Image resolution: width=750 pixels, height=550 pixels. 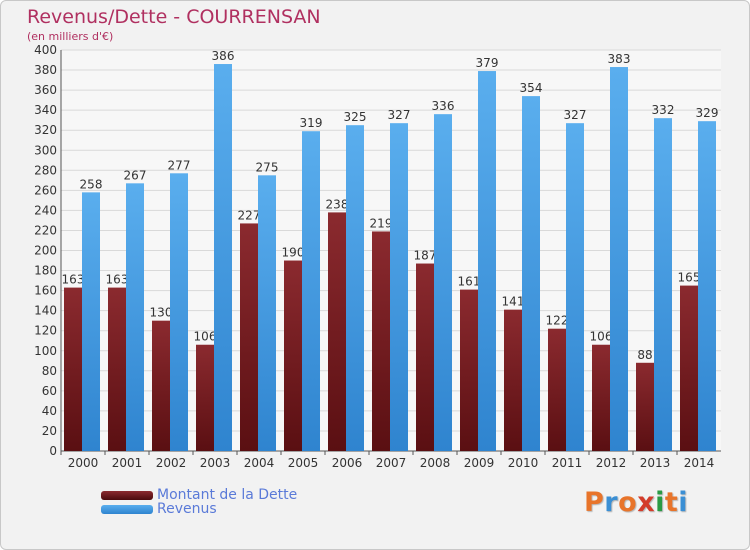 What do you see at coordinates (531, 88) in the screenshot?
I see `data-label-revenus: 354` at bounding box center [531, 88].